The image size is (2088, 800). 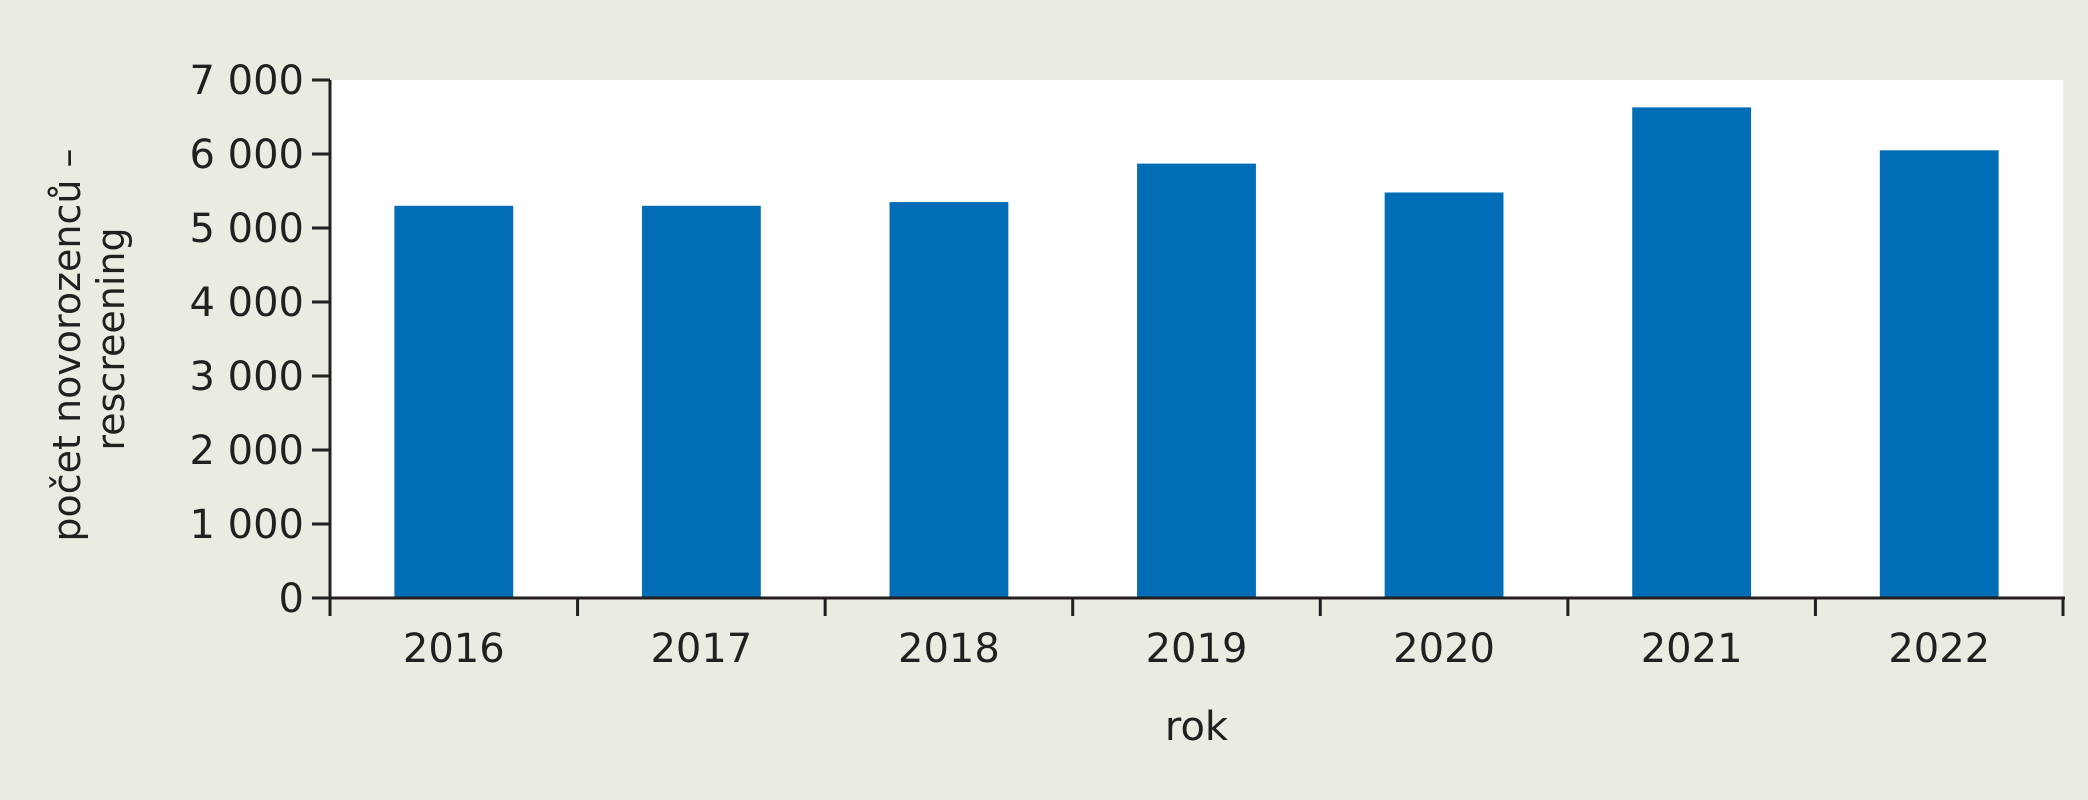 I want to click on x-tick-label: 2021, so click(x=1692, y=649).